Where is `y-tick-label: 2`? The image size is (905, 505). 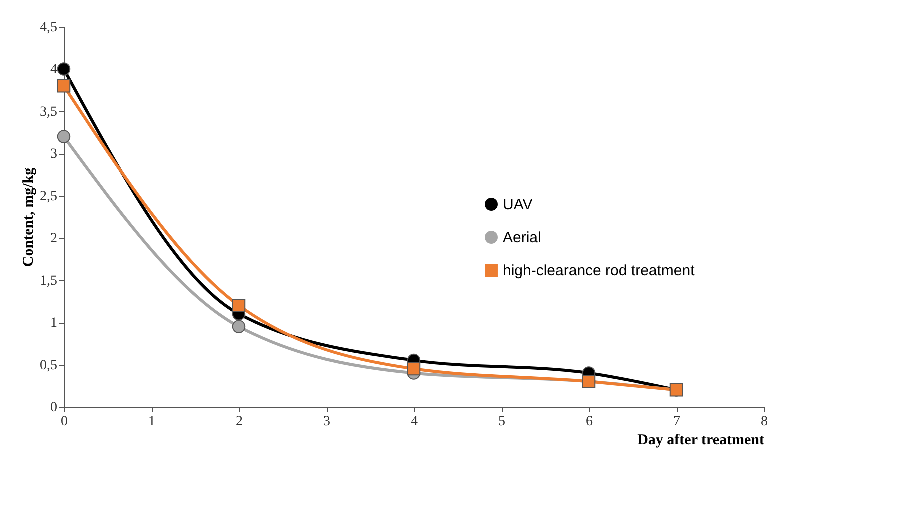 y-tick-label: 2 is located at coordinates (54, 239).